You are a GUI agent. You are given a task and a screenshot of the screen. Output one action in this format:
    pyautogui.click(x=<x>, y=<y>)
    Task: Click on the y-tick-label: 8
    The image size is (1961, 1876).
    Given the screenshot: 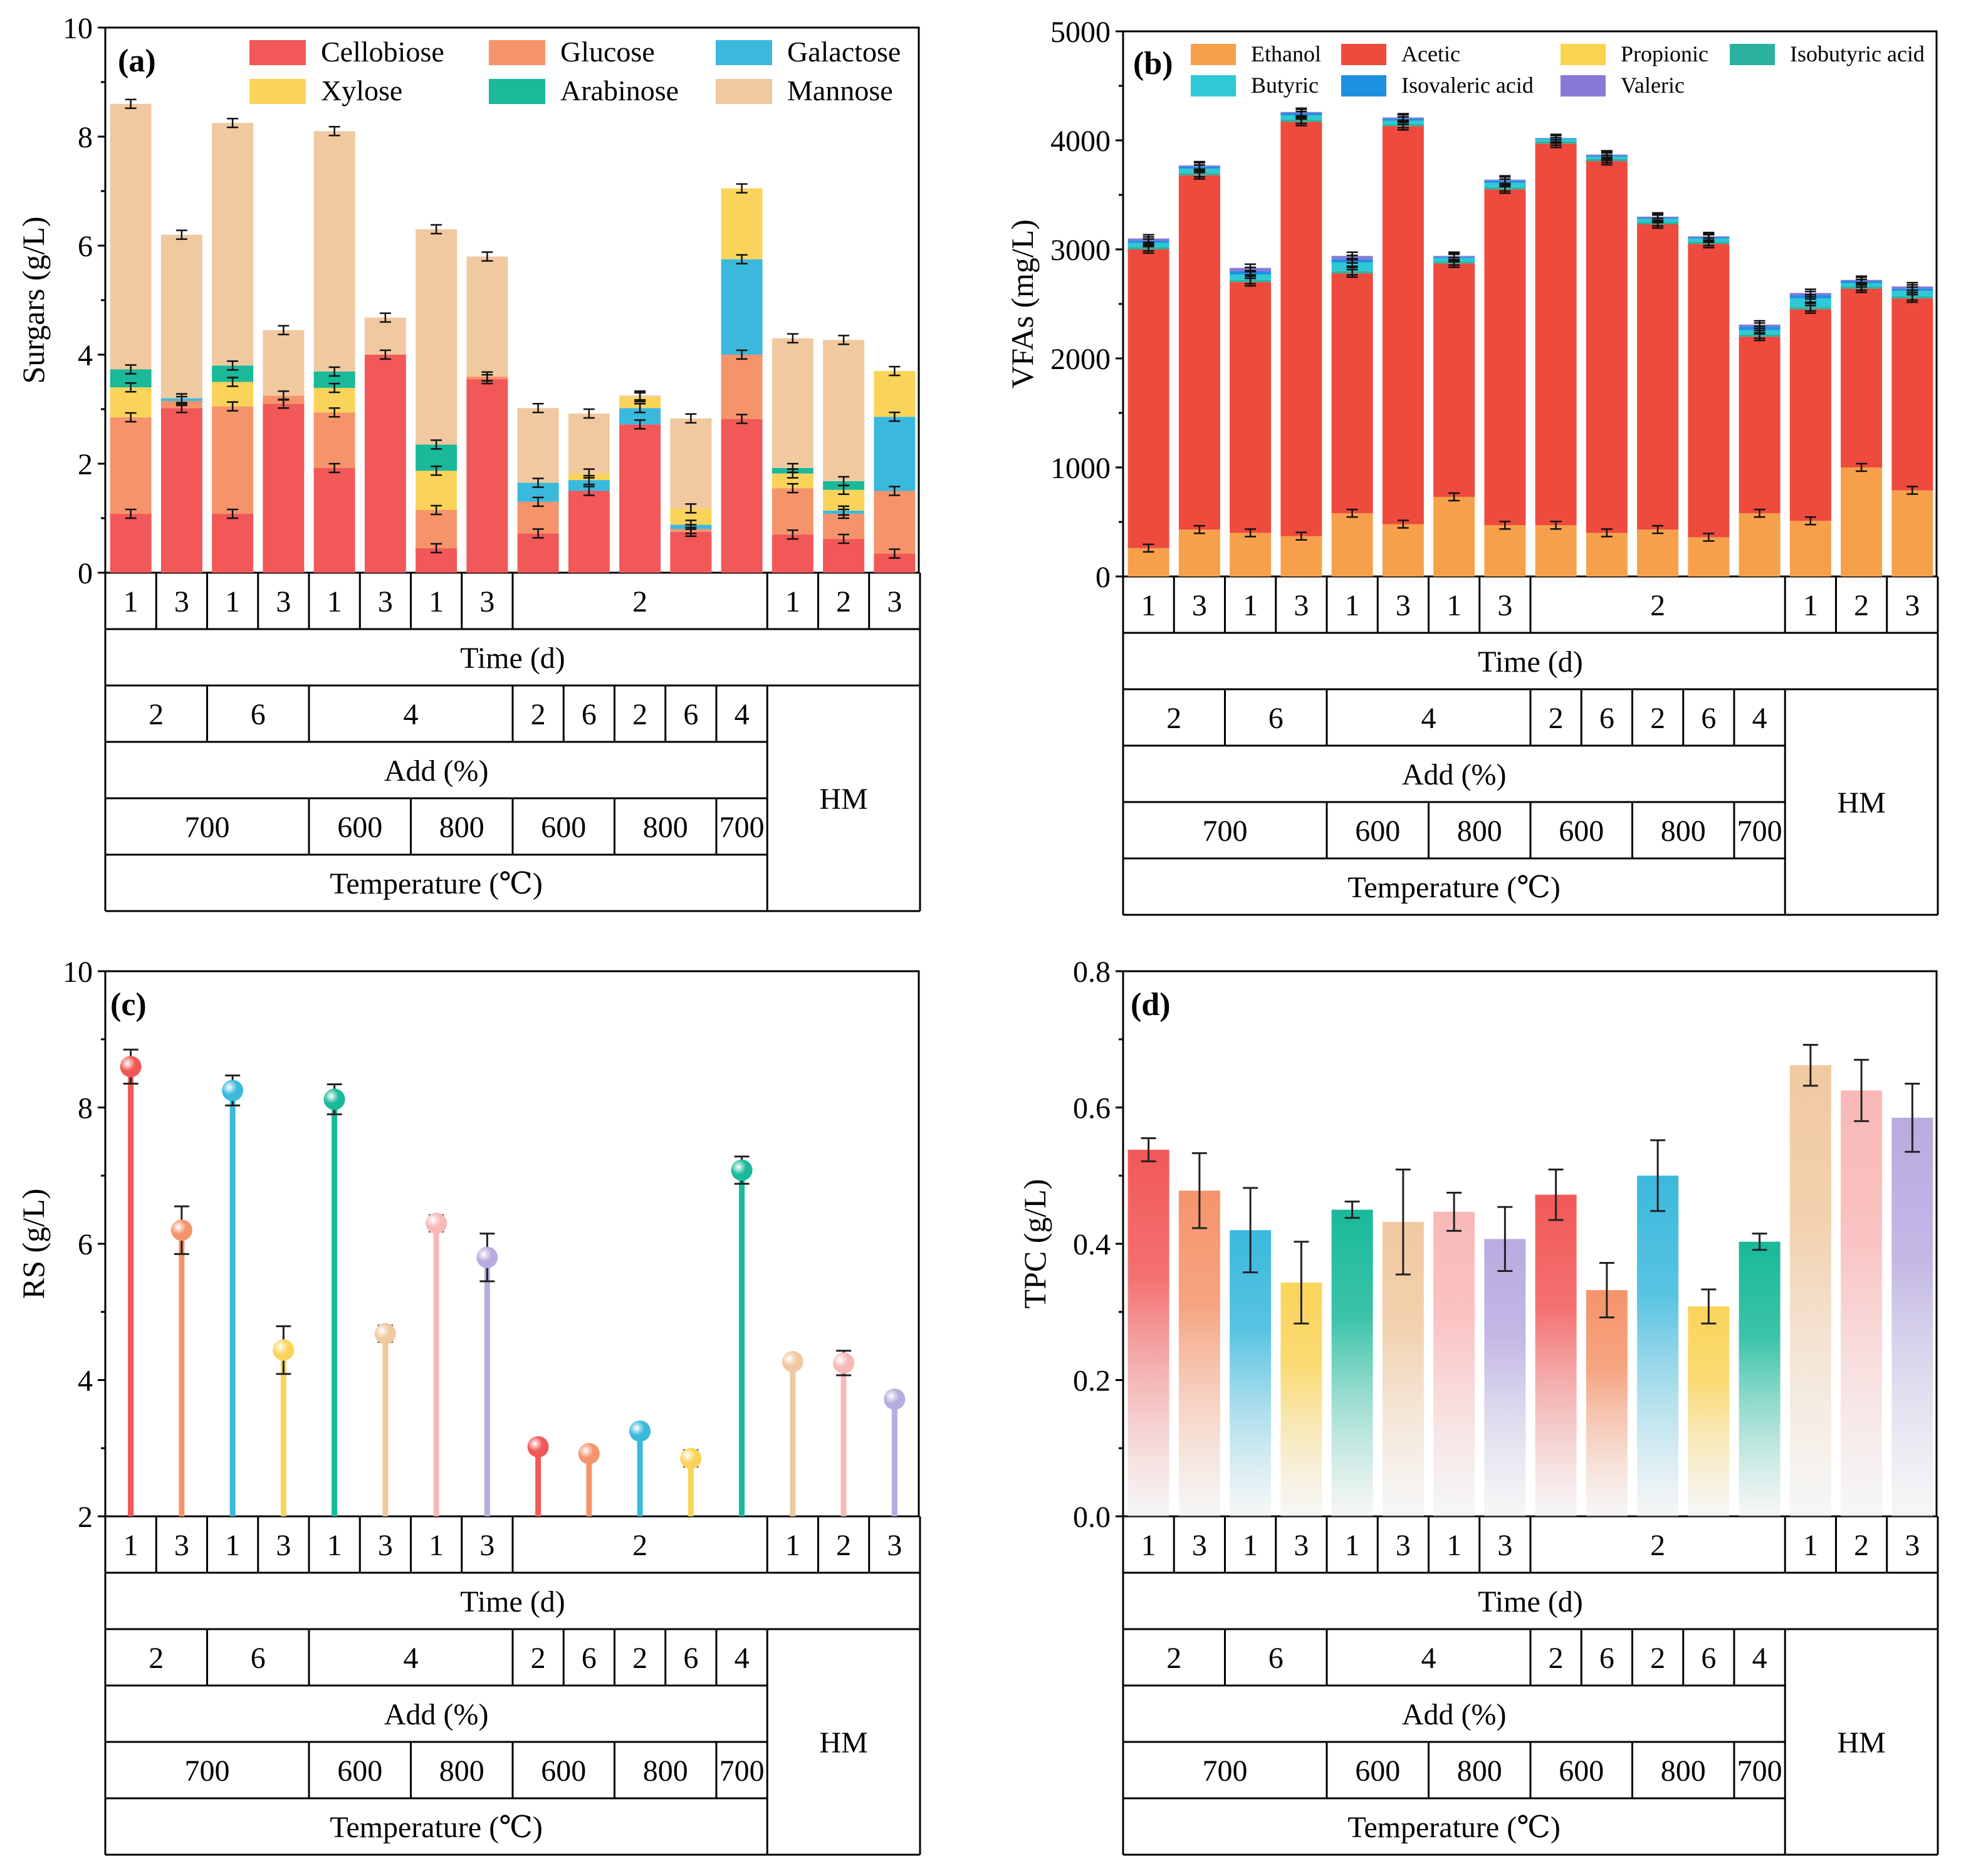 What is the action you would take?
    pyautogui.click(x=85, y=138)
    